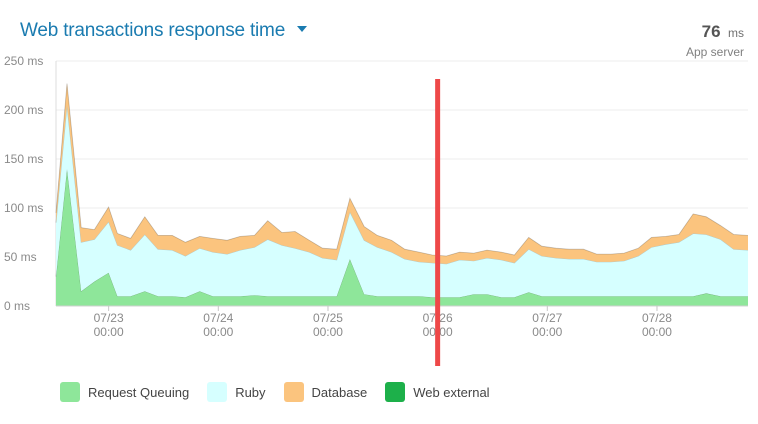 The width and height of the screenshot is (758, 424). Describe the element at coordinates (23, 208) in the screenshot. I see `y-tick-label: 100 ms` at that location.